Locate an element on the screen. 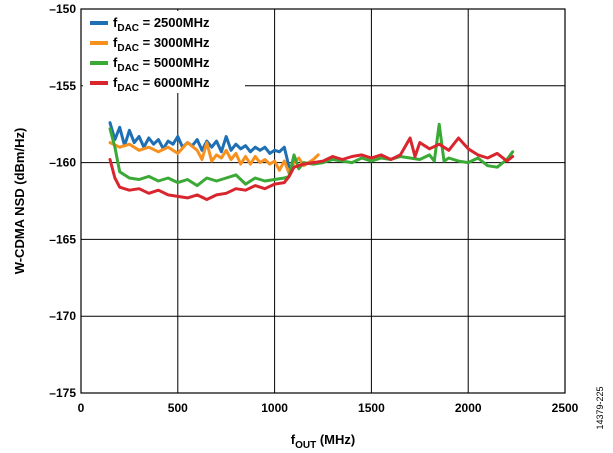 This screenshot has height=453, width=613. legend-label-2: fDAC = 3000MHz is located at coordinates (161, 44).